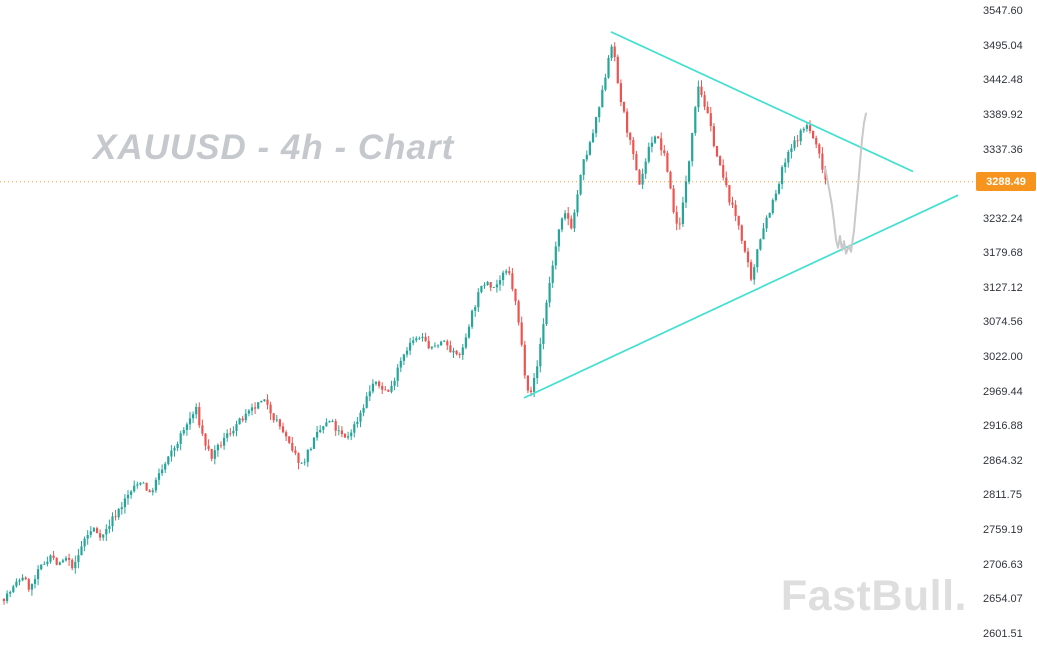  What do you see at coordinates (1003, 357) in the screenshot?
I see `price-axis-label: 3022.00` at bounding box center [1003, 357].